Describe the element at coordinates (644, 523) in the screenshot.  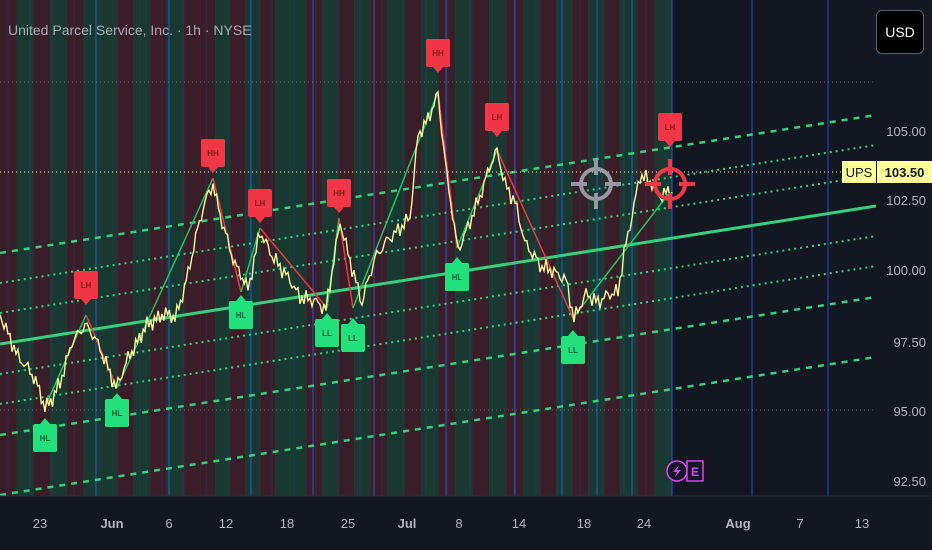
I see `time-axis-label: 24` at that location.